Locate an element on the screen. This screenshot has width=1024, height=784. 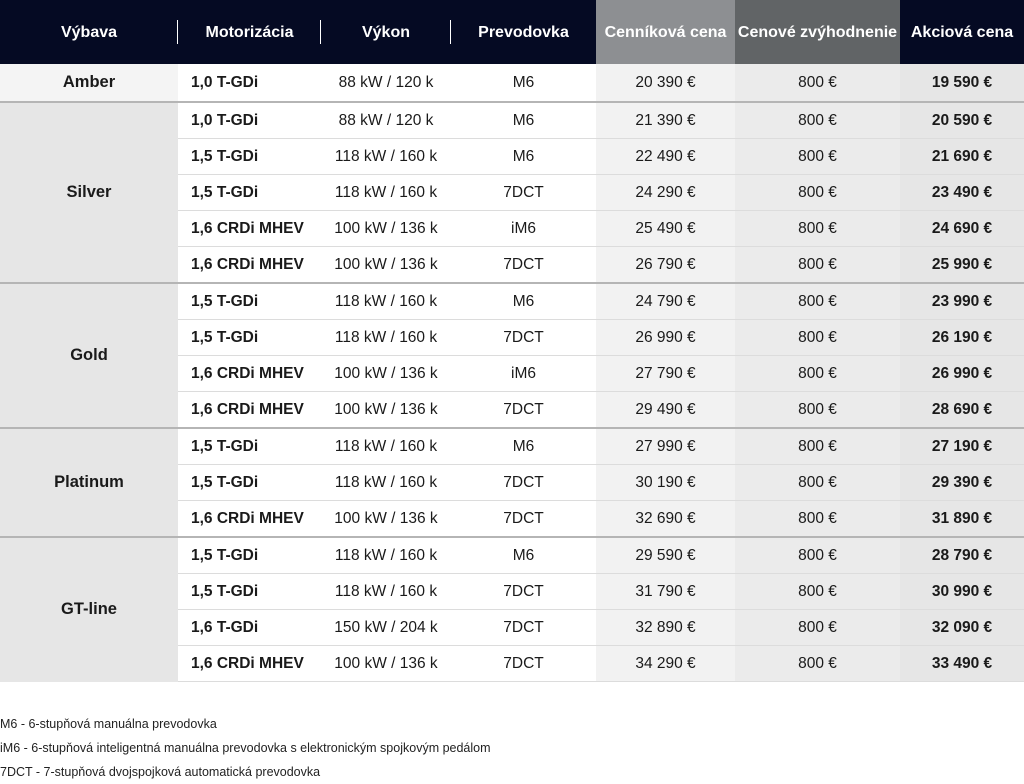
header-prevodovka: Prevodovka is located at coordinates (523, 32).